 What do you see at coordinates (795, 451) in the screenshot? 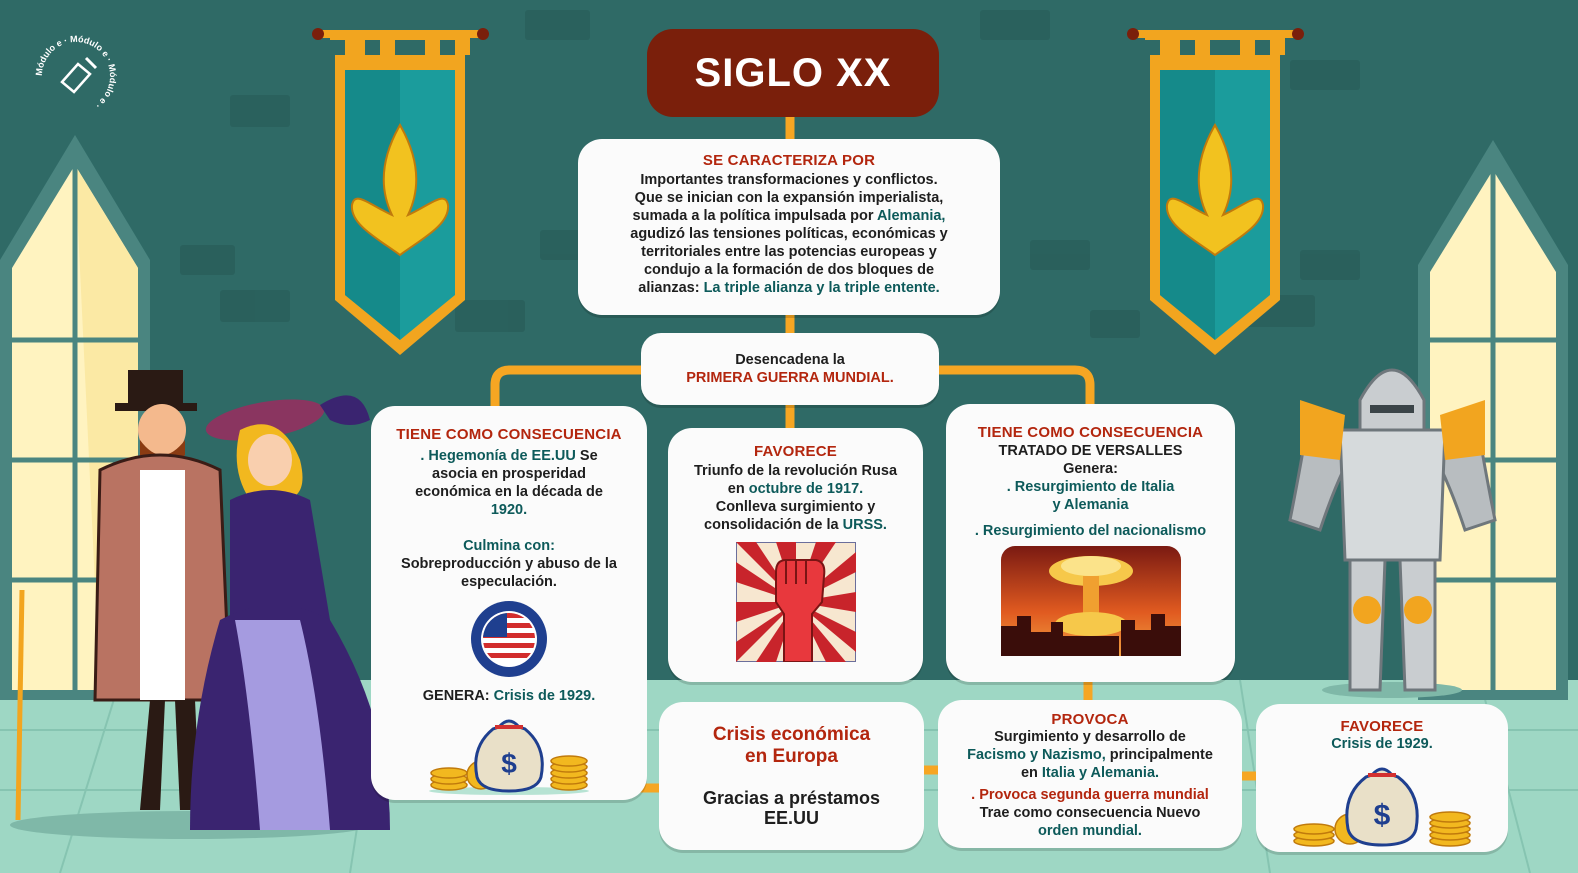
I see `middle-favors-header: FAVORECE` at bounding box center [795, 451].